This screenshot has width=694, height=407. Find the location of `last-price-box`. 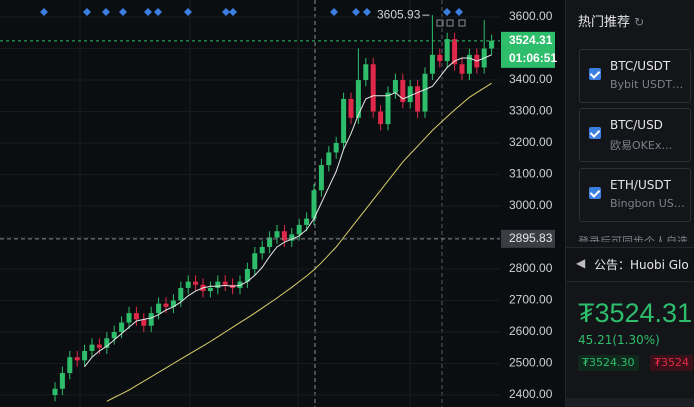

last-price-box is located at coordinates (528, 49).